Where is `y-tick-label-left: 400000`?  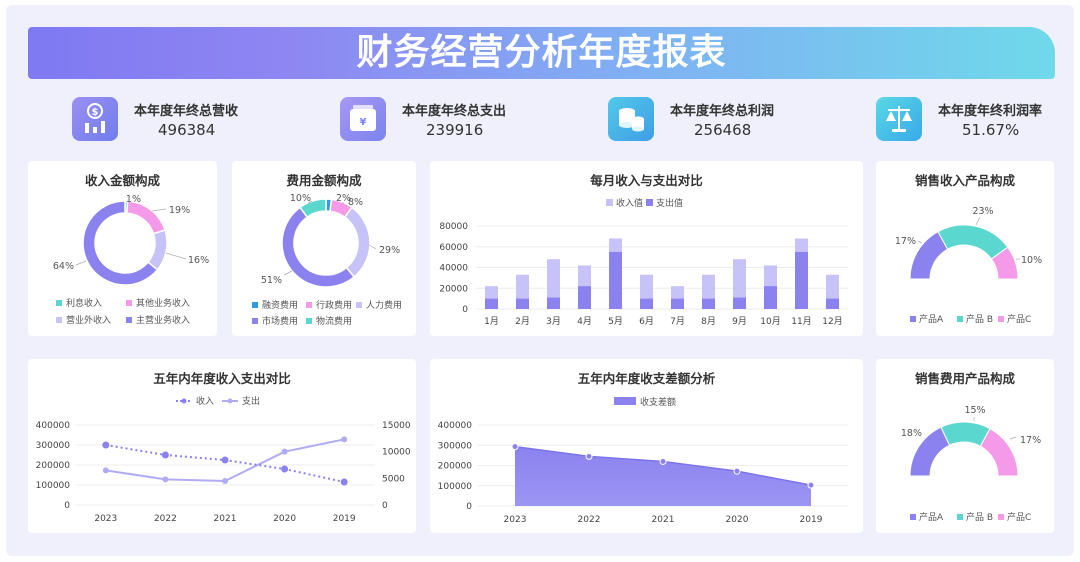 y-tick-label-left: 400000 is located at coordinates (53, 426).